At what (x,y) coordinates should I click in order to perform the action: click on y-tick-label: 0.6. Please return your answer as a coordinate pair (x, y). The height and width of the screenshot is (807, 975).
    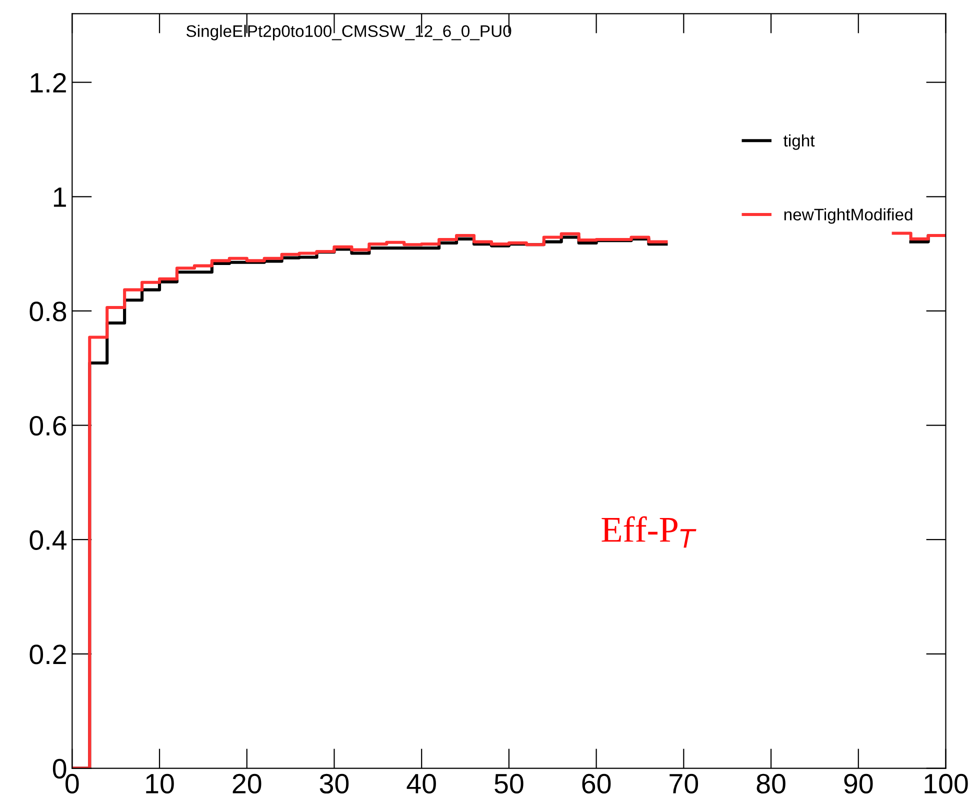
    Looking at the image, I should click on (48, 426).